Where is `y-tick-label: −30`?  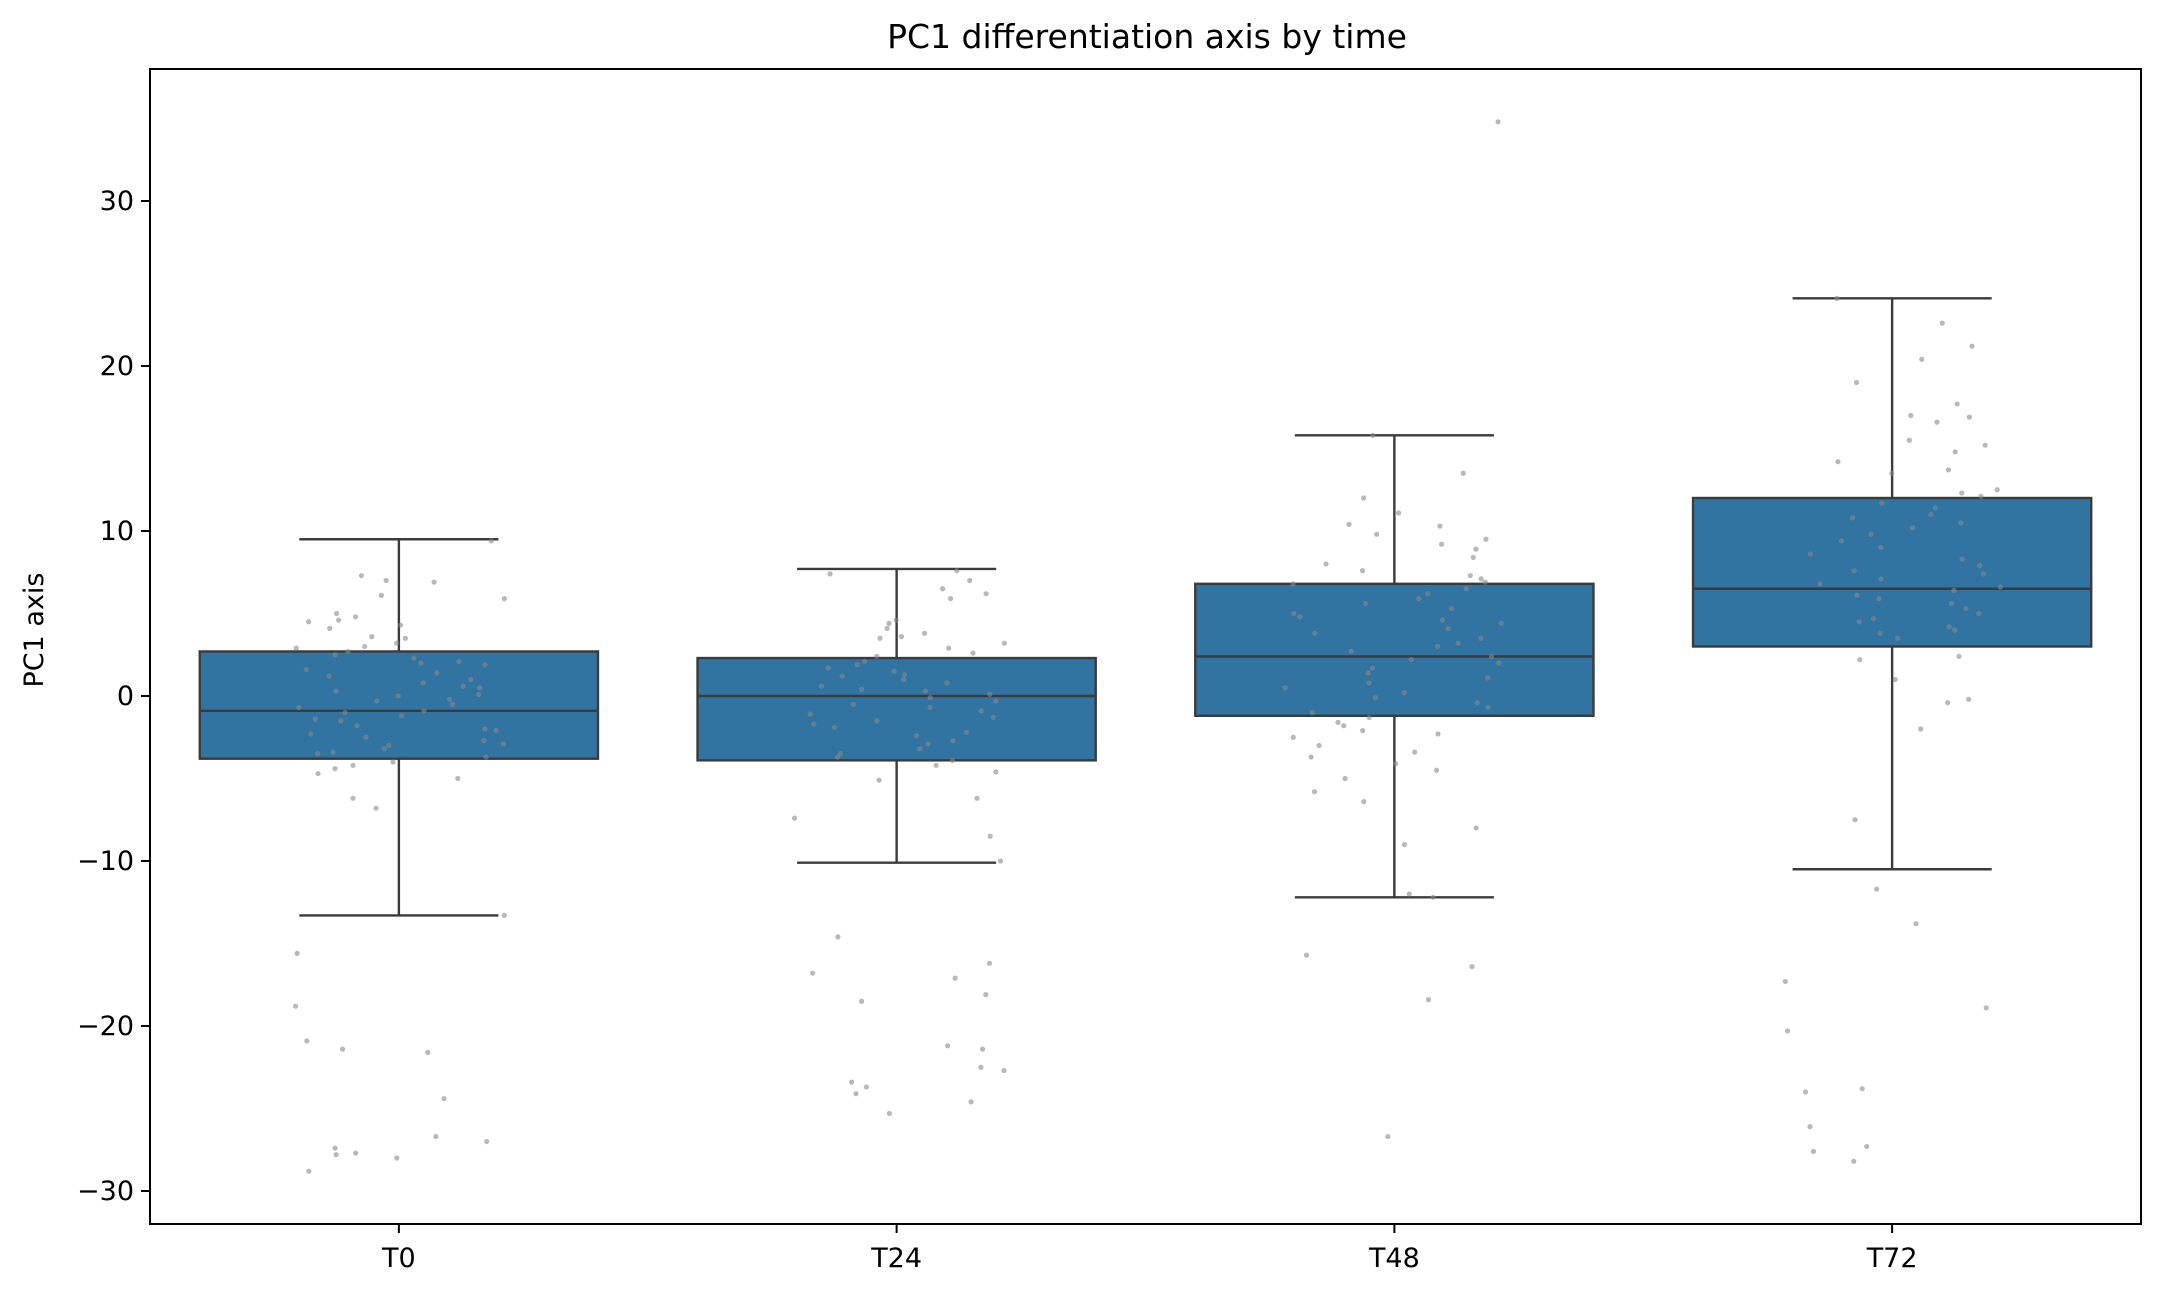 y-tick-label: −30 is located at coordinates (105, 1191).